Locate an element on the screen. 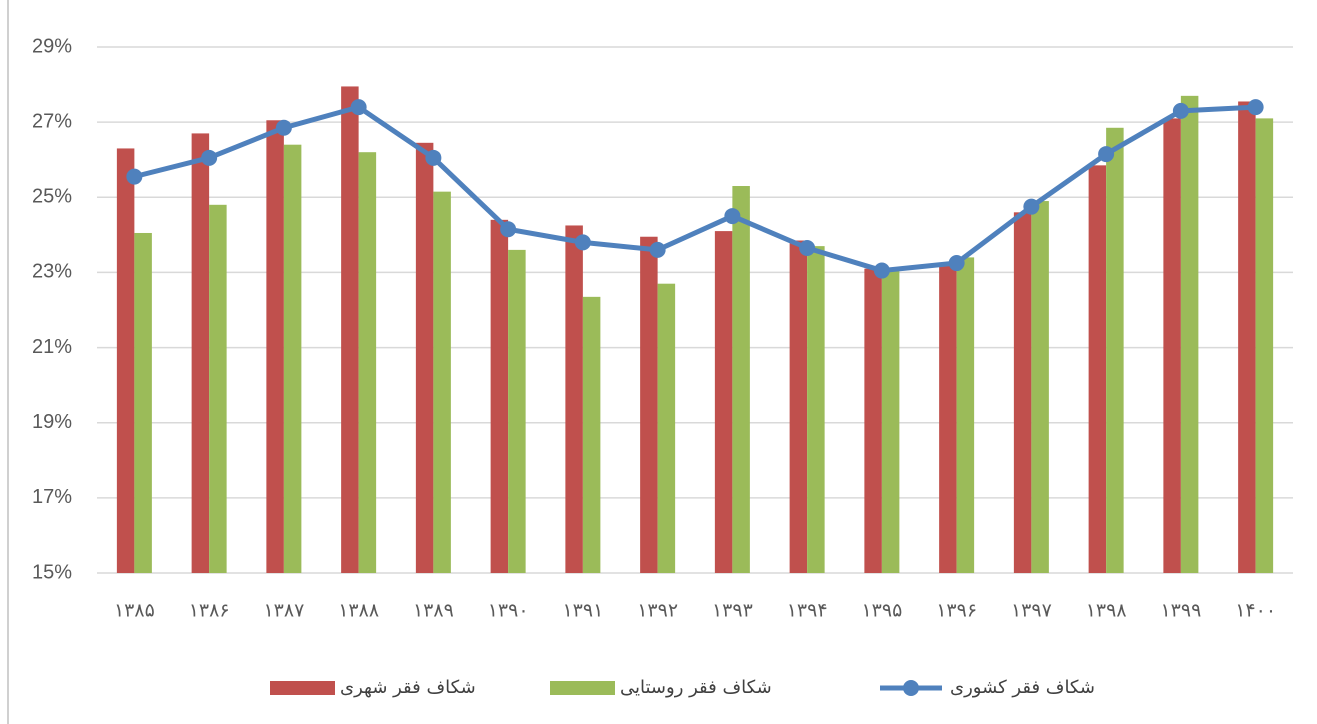 This screenshot has width=1317, height=724. legend-label: شکاف فقر روستایی is located at coordinates (696, 687).